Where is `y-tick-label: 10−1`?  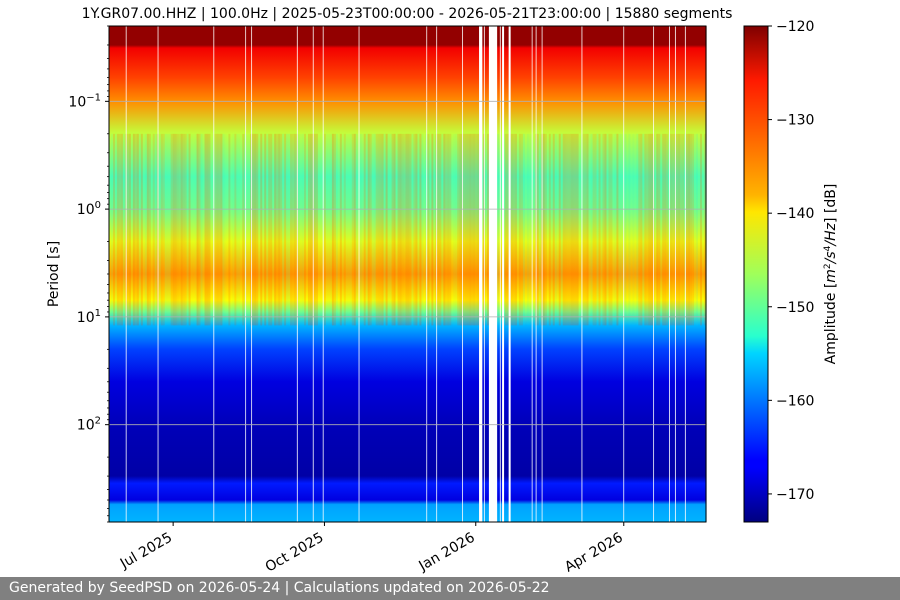
y-tick-label: 10−1 is located at coordinates (84, 101).